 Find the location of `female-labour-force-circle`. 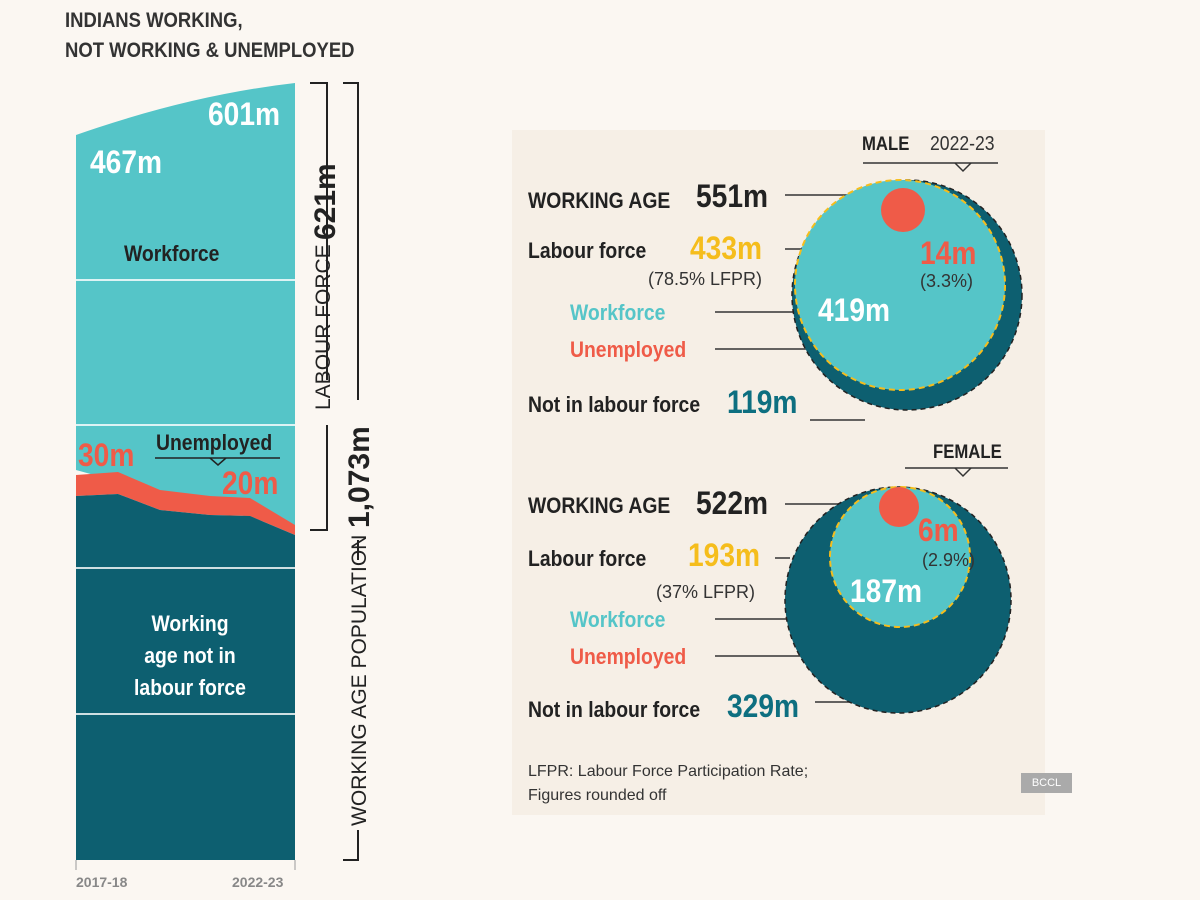

female-labour-force-circle is located at coordinates (900, 557).